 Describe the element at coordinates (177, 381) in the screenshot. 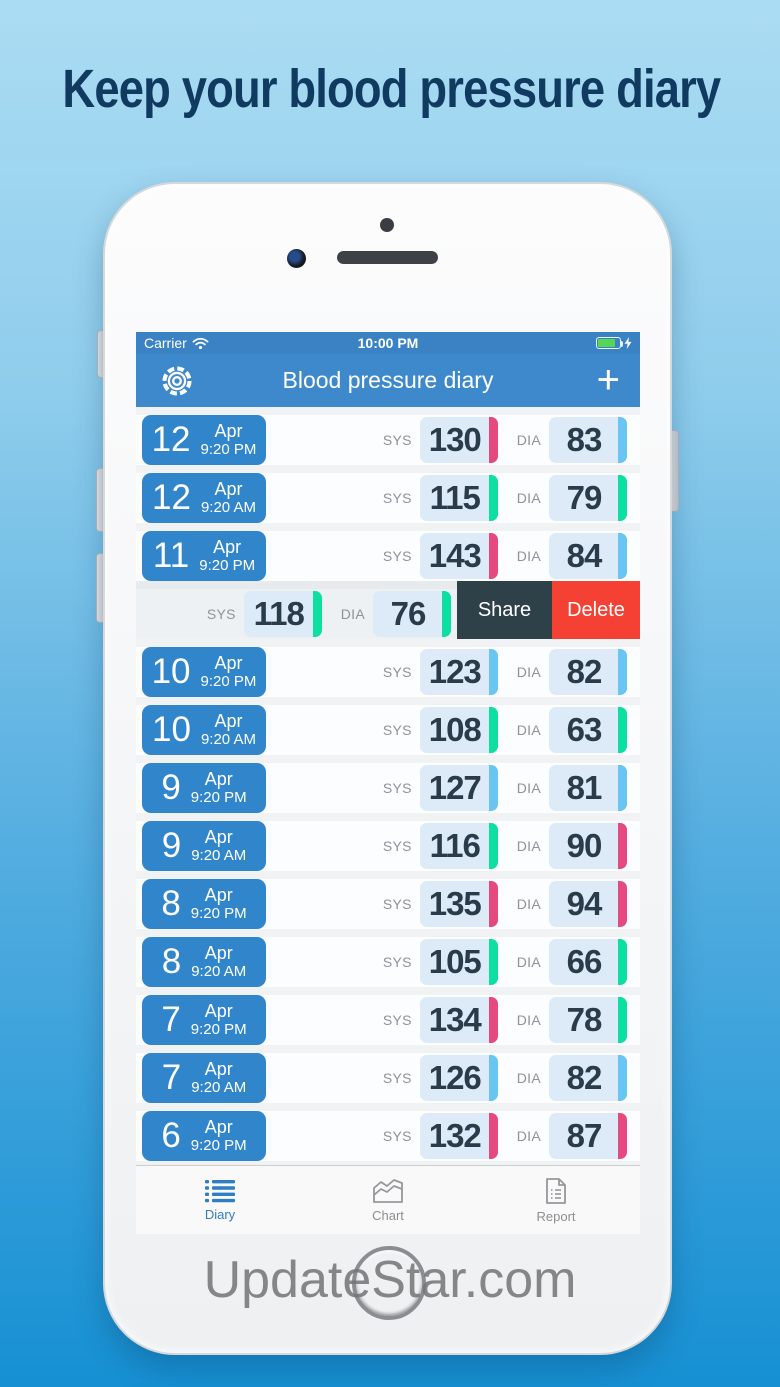

I see `gear-icon` at that location.